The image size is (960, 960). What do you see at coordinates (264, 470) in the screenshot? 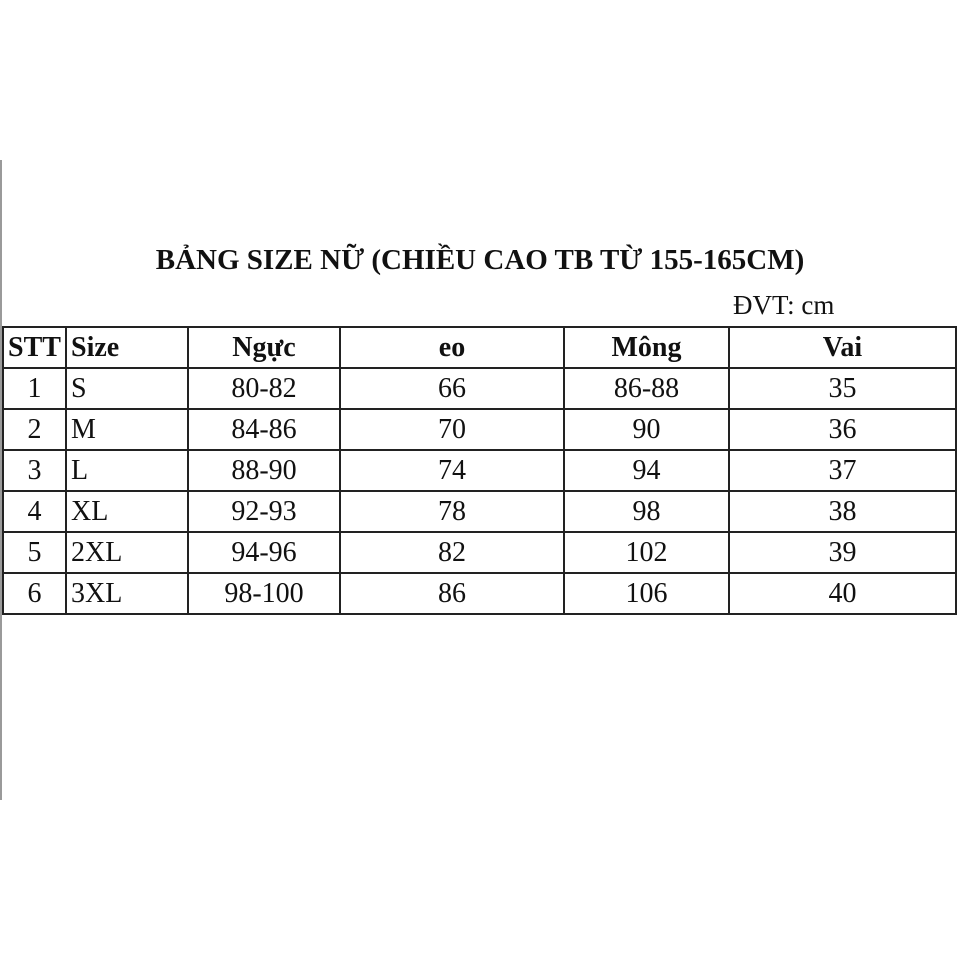
I see `cell-nguc: 88-90` at bounding box center [264, 470].